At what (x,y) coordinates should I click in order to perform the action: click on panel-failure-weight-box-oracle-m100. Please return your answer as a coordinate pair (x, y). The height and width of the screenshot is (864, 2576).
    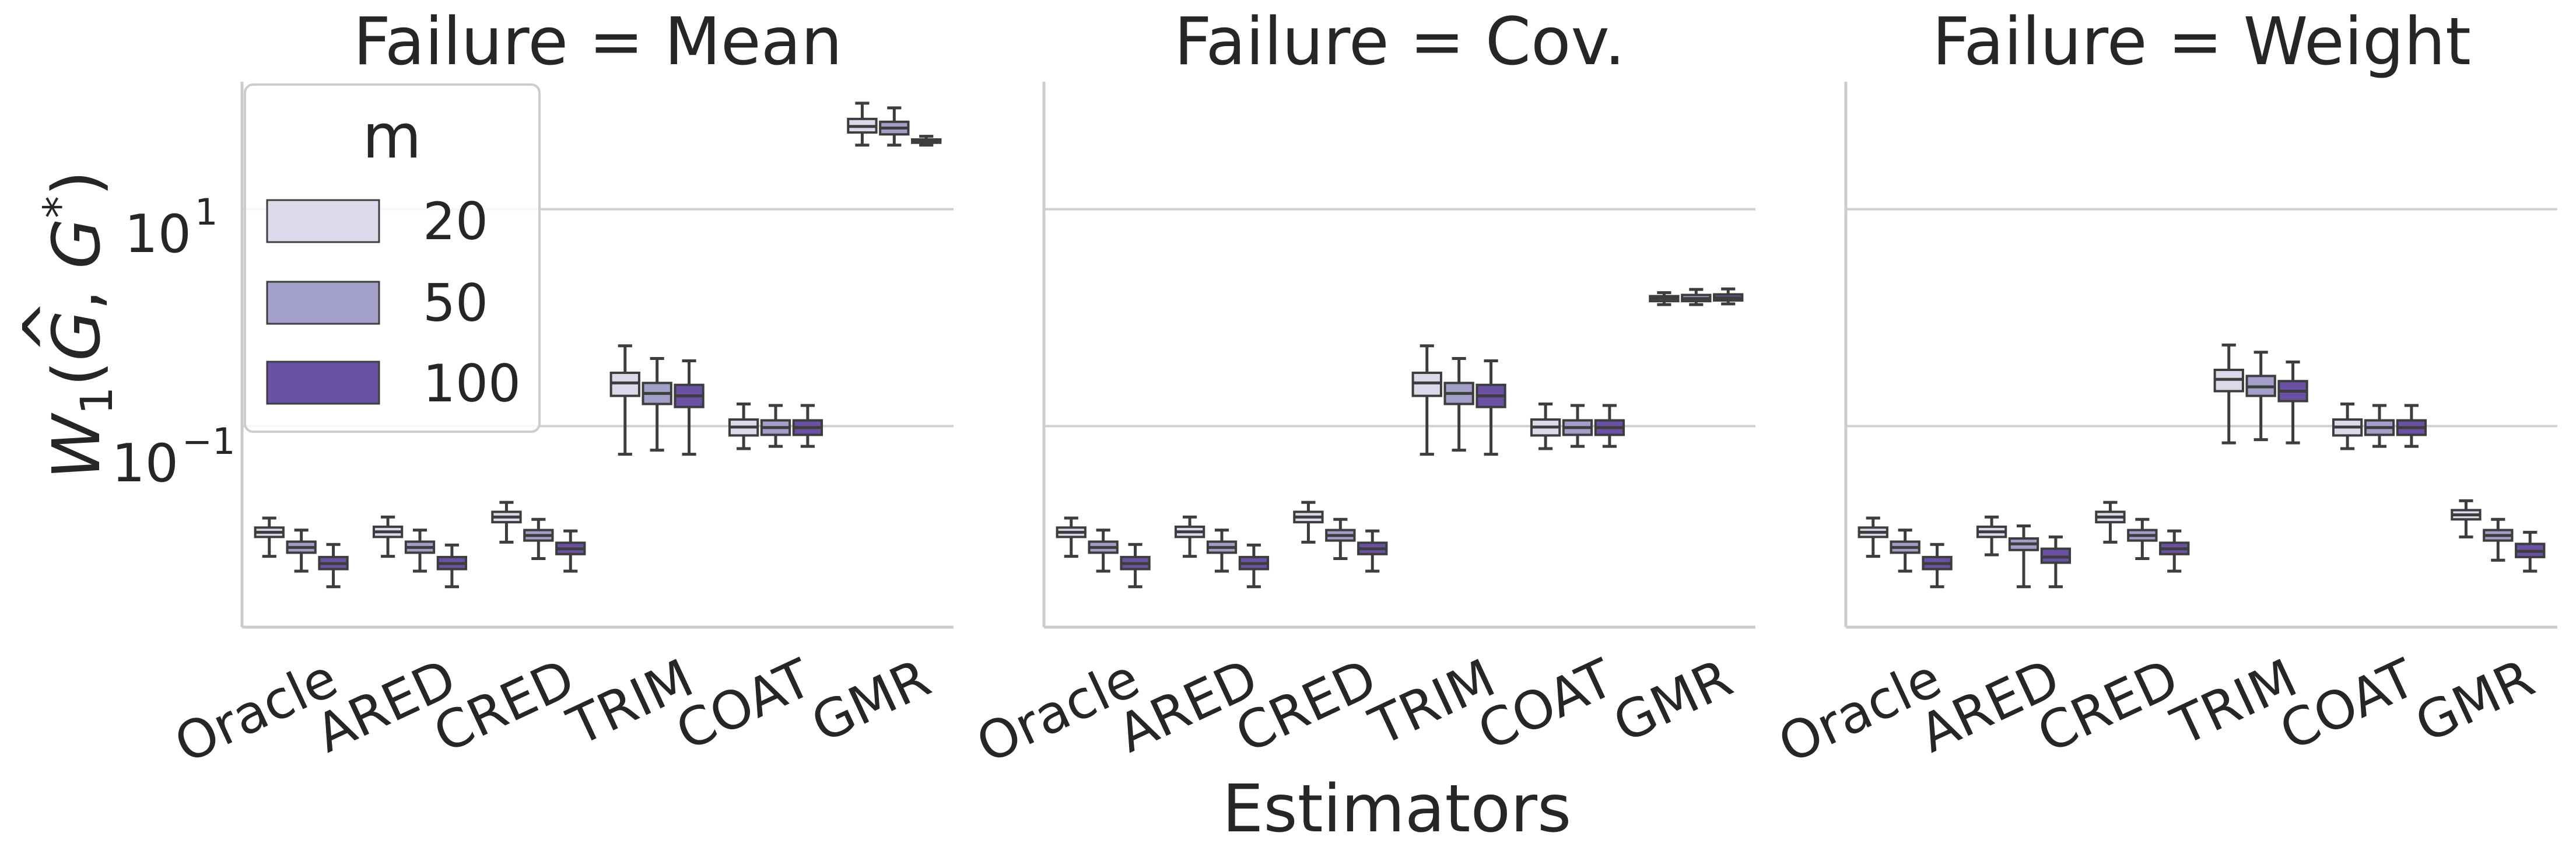
    Looking at the image, I should click on (1937, 566).